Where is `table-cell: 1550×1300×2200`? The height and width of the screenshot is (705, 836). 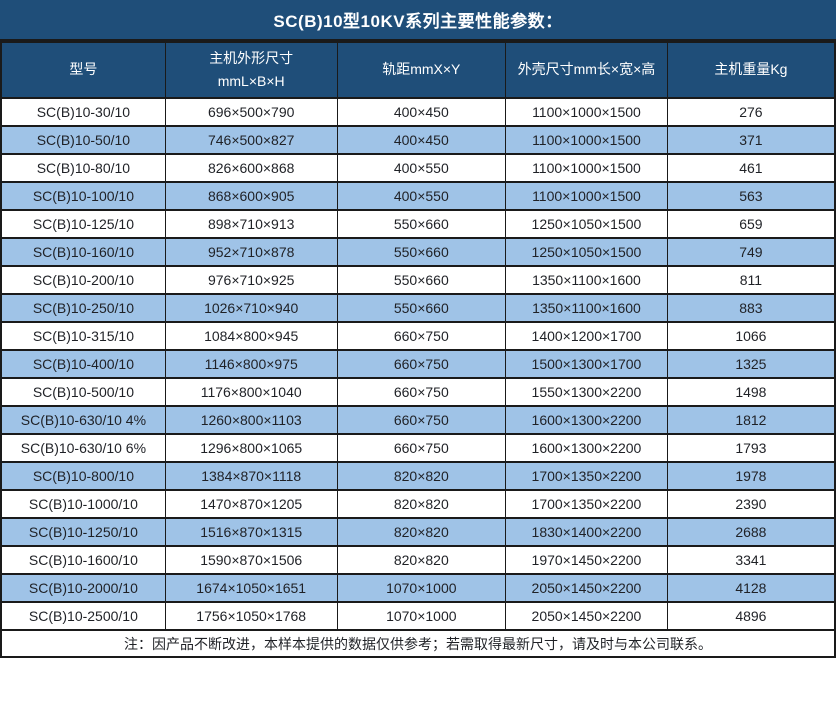 table-cell: 1550×1300×2200 is located at coordinates (586, 392).